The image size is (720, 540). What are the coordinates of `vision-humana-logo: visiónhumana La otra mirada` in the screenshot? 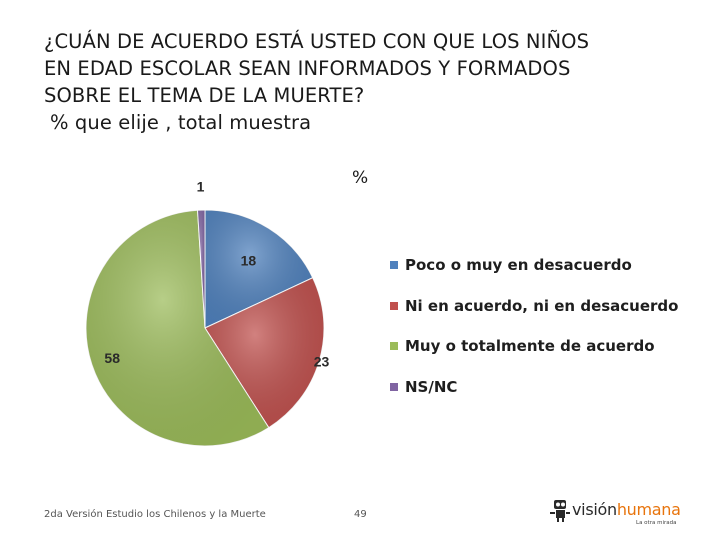 It's located at (620, 513).